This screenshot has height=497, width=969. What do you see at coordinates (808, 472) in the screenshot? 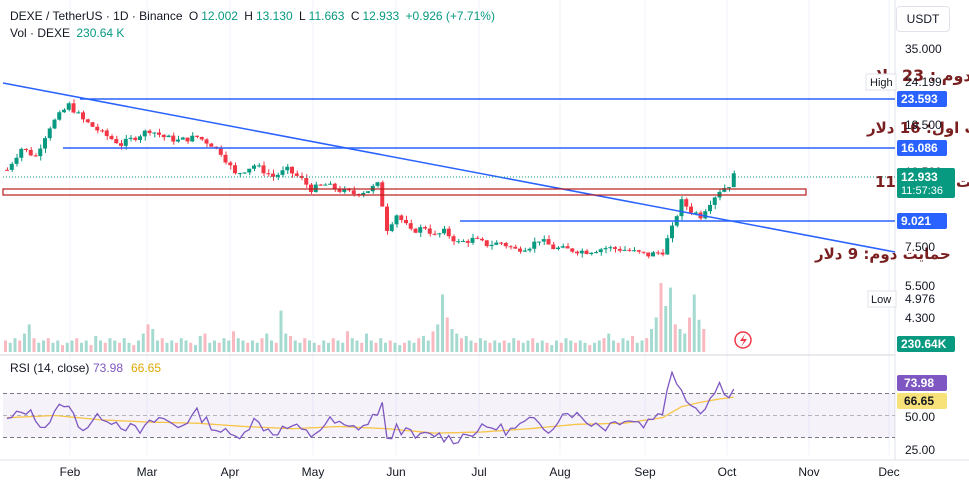
I see `time-tick: Nov` at bounding box center [808, 472].